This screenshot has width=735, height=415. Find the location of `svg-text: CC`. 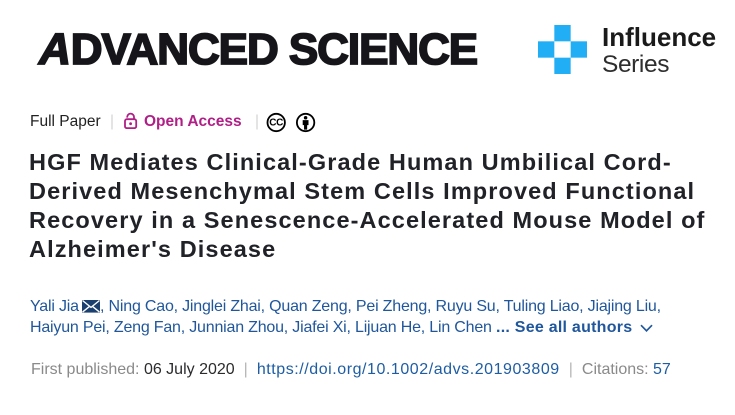

svg-text: CC is located at coordinates (276, 122).